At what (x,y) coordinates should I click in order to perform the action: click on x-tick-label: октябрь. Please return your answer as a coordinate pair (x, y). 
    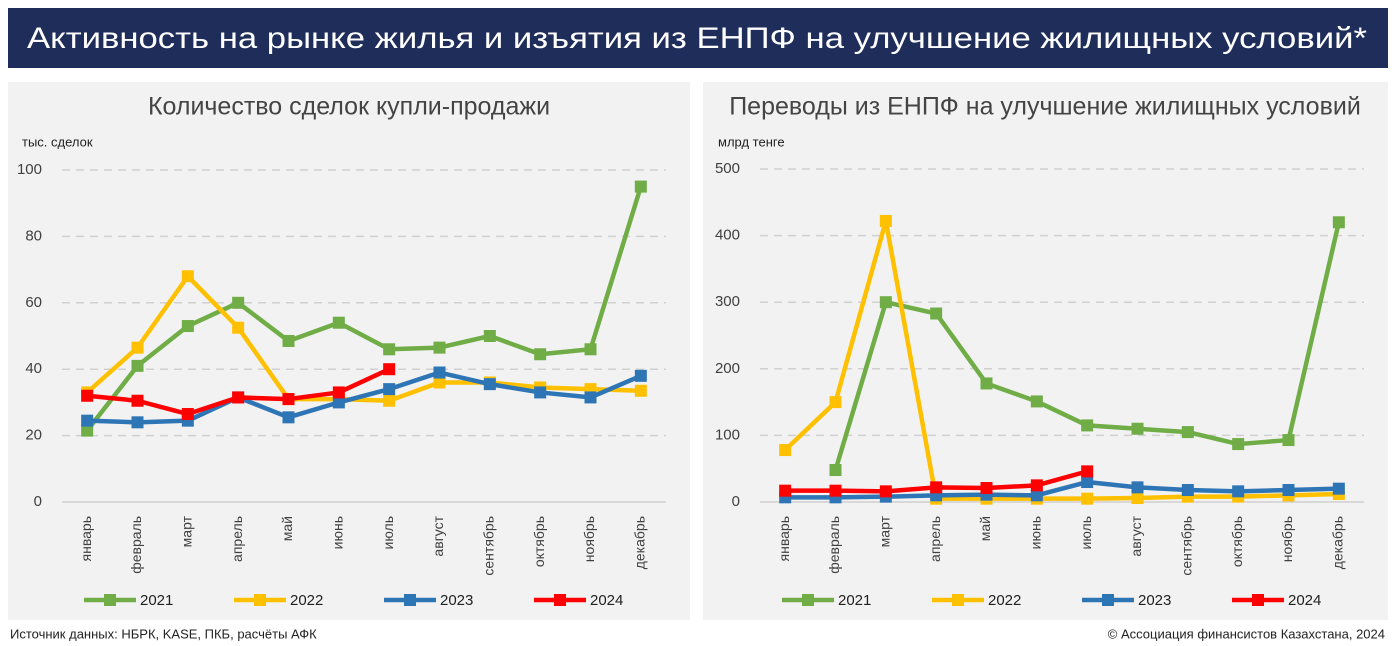
    Looking at the image, I should click on (1237, 541).